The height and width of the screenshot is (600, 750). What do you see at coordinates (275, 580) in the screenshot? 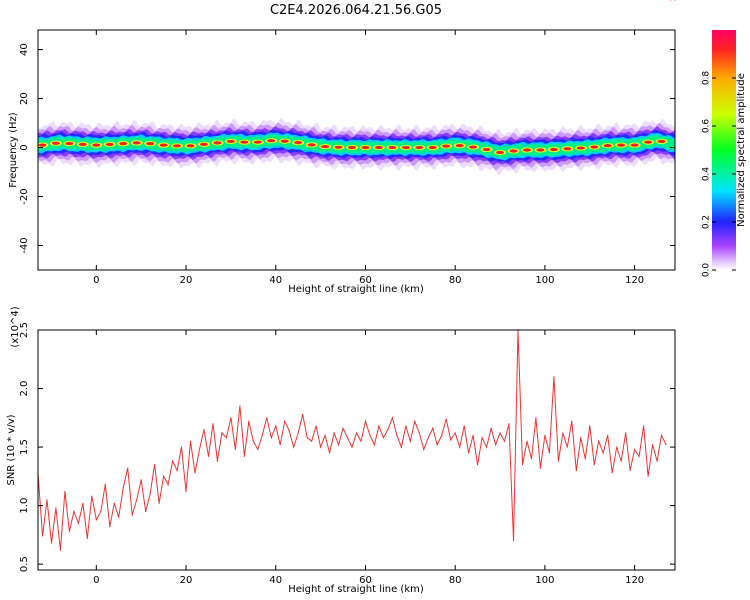
I see `snr-xtick-label: 40` at bounding box center [275, 580].